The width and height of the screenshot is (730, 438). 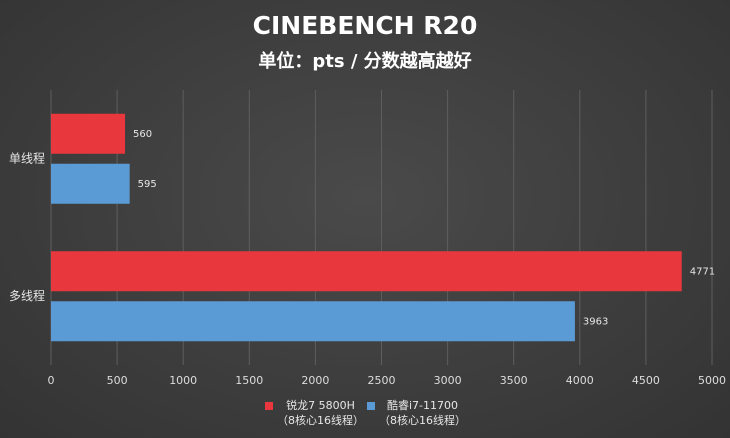 What do you see at coordinates (595, 321) in the screenshot?
I see `value-label: 3963` at bounding box center [595, 321].